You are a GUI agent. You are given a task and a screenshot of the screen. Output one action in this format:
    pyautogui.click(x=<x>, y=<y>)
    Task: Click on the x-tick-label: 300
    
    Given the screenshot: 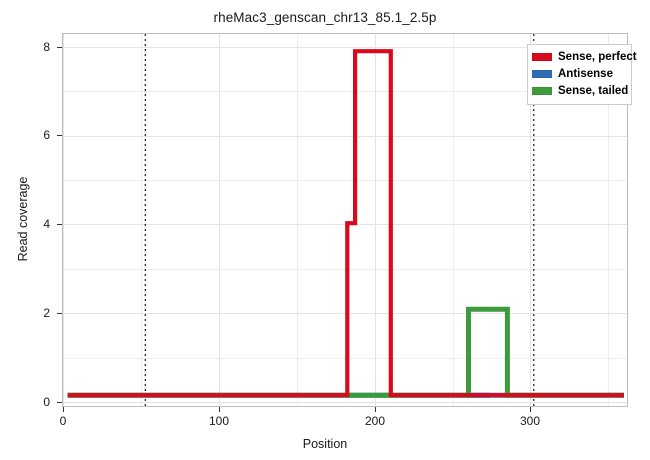 What is the action you would take?
    pyautogui.click(x=530, y=421)
    